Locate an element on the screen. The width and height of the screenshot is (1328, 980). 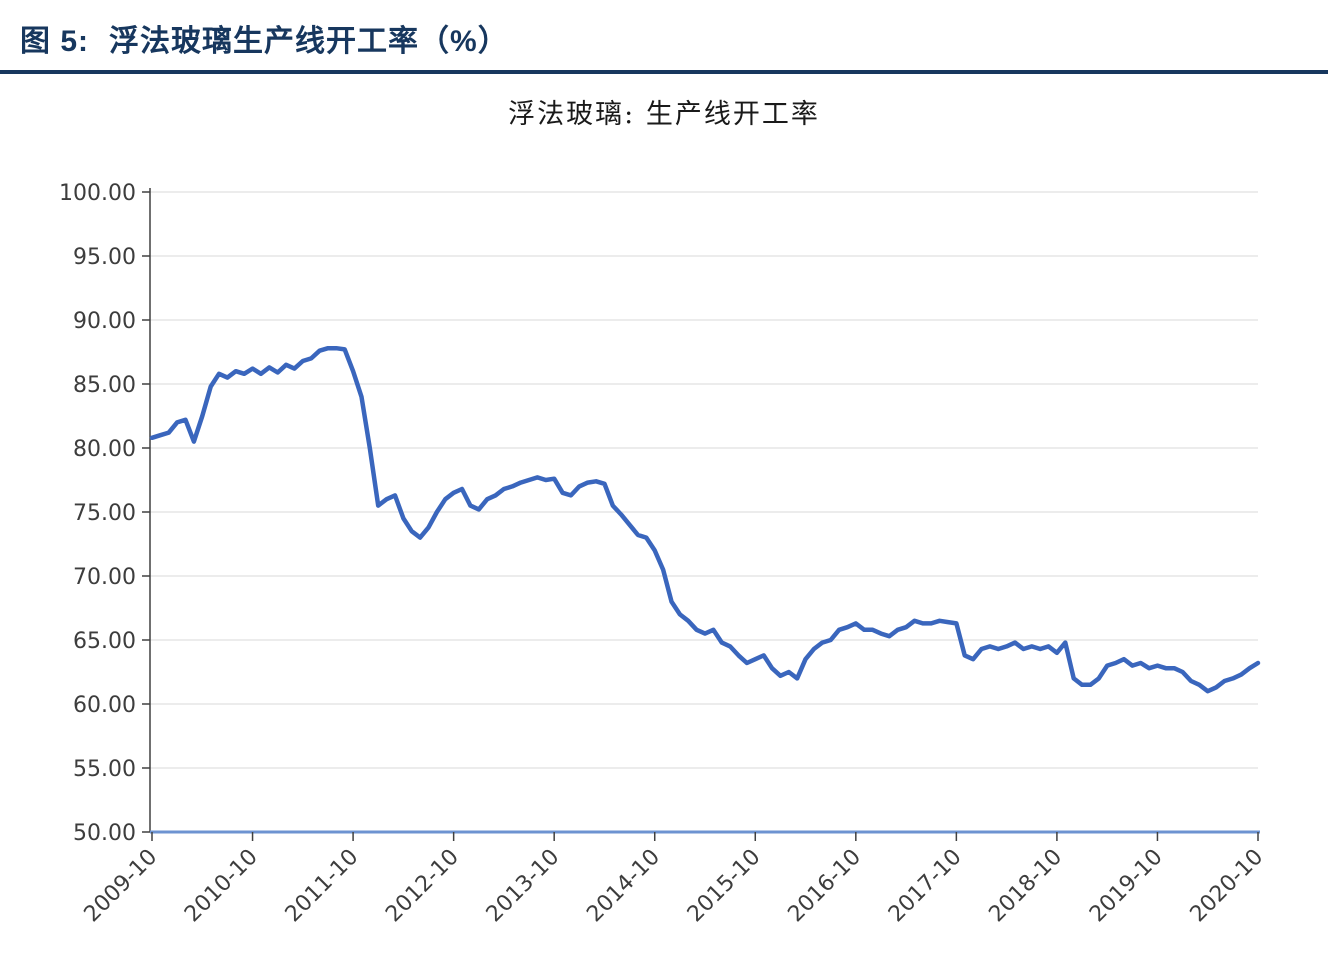
y-tick-label: 70.00 is located at coordinates (104, 577).